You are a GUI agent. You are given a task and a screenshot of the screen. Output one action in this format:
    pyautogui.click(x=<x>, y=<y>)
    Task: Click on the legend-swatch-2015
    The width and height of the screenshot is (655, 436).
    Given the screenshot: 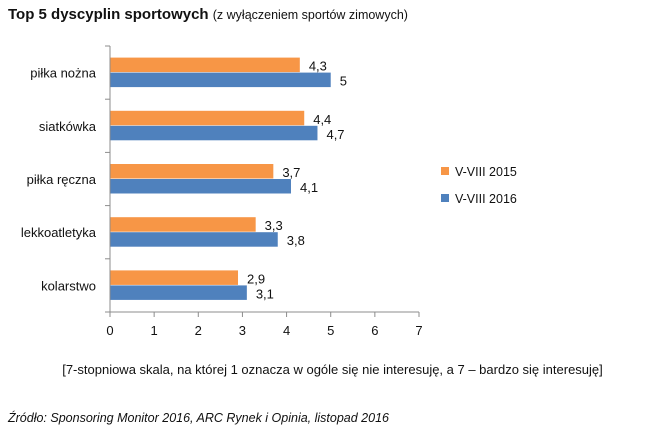 What is the action you would take?
    pyautogui.click(x=445, y=171)
    